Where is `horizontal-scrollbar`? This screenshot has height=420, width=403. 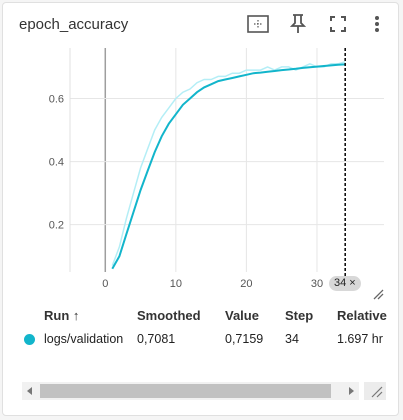
horizontal-scrollbar is located at coordinates (190, 391).